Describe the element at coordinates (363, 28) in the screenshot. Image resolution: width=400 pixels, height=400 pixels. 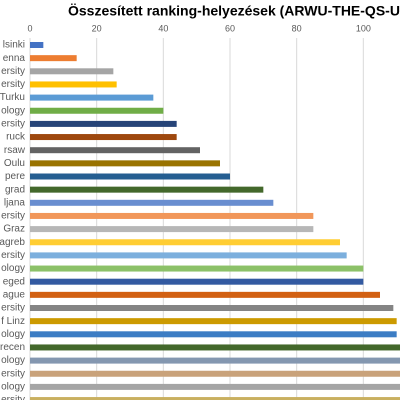
I see `x-tick-label: 100` at that location.